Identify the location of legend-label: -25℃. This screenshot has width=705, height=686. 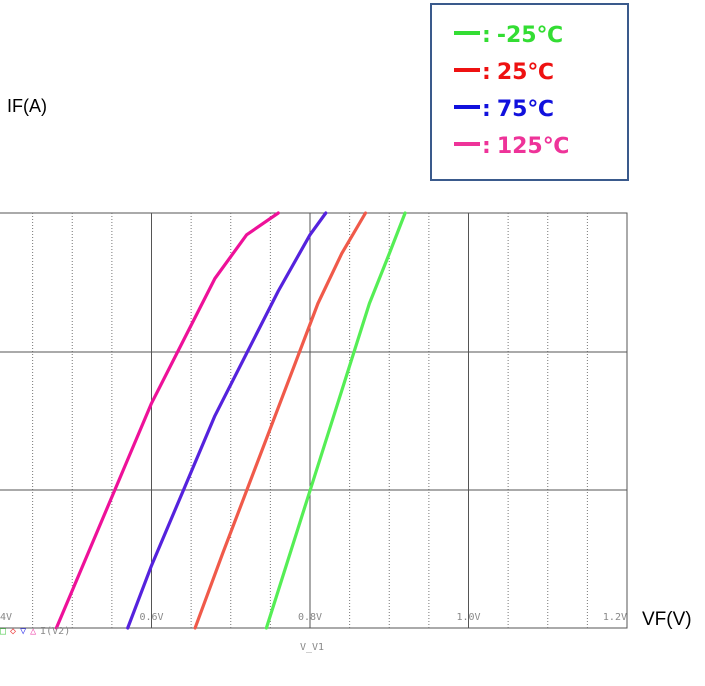
(530, 35).